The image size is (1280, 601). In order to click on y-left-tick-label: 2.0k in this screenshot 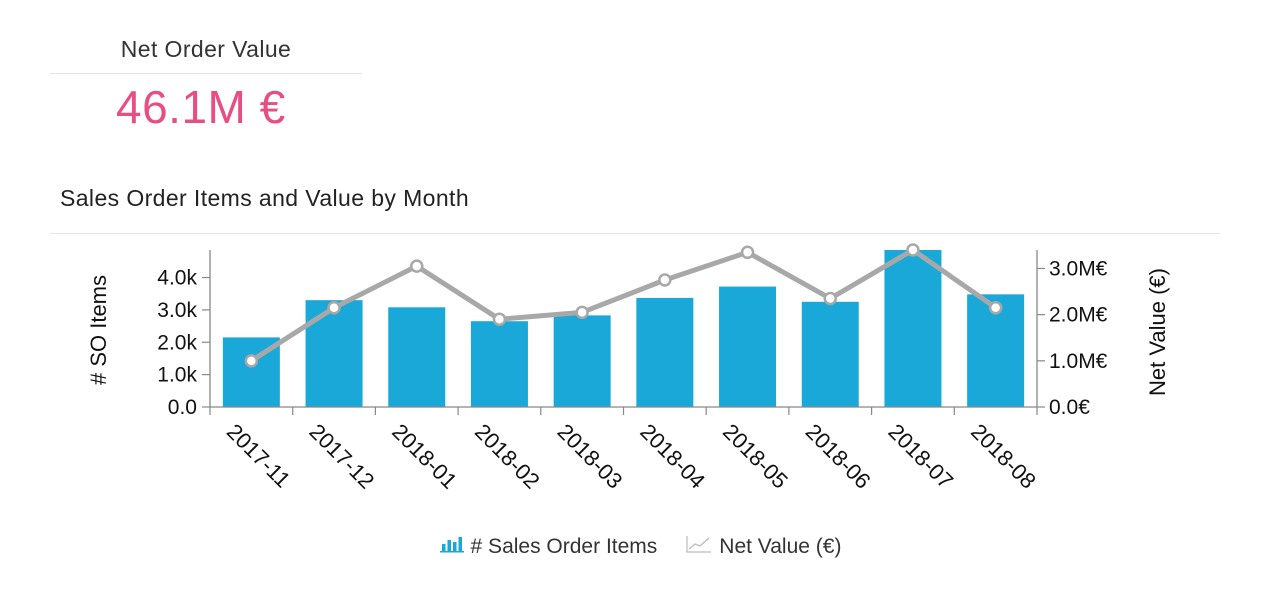, I will do `click(177, 342)`.